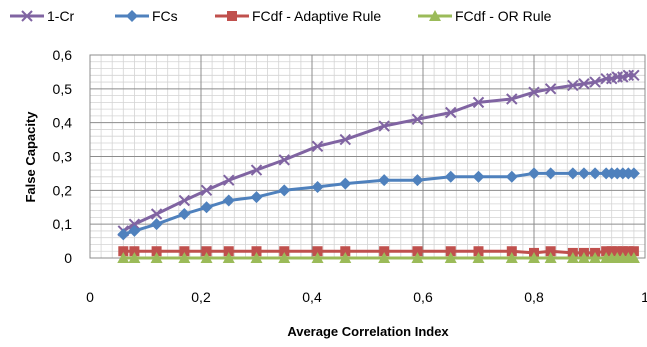 The width and height of the screenshot is (647, 347). What do you see at coordinates (316, 16) in the screenshot?
I see `legend-label: FCdf - Adaptive Rule` at bounding box center [316, 16].